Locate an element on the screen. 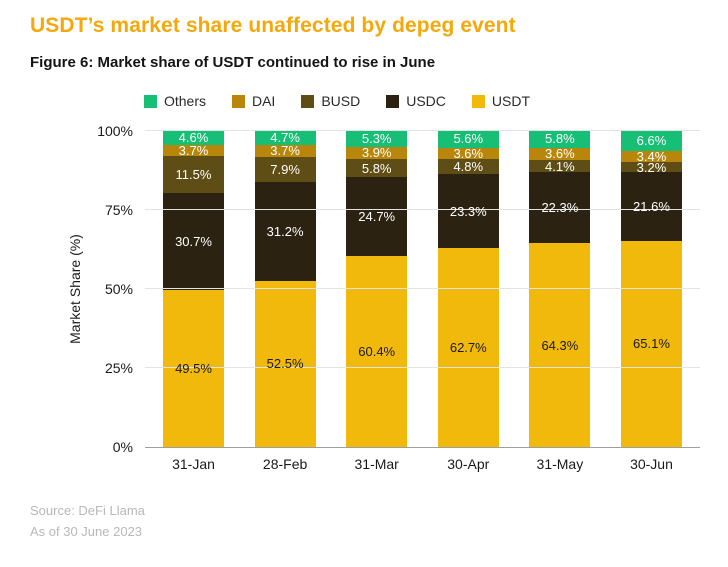 The height and width of the screenshot is (567, 728). legend-item-others: Others is located at coordinates (174, 101).